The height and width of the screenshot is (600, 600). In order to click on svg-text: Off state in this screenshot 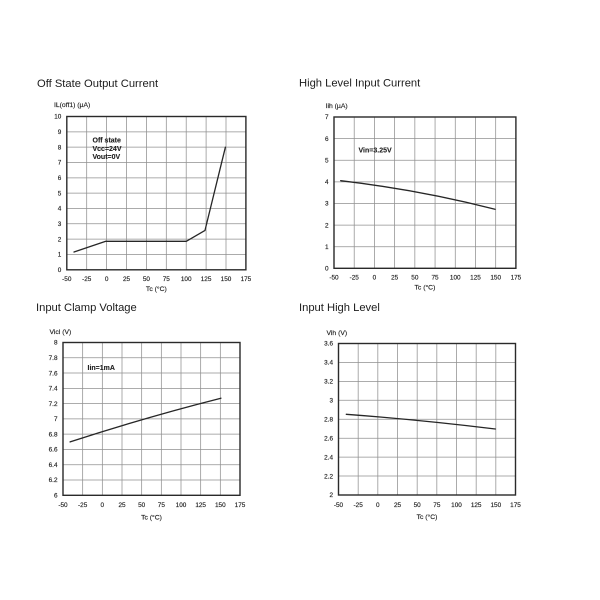, I will do `click(107, 141)`.